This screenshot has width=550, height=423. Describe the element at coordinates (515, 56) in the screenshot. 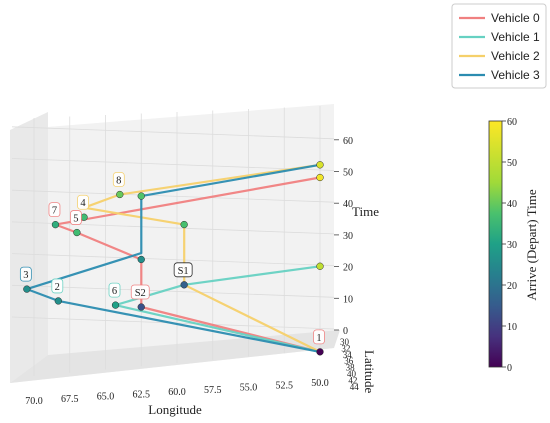

I see `legend-label: Vehicle 2` at that location.